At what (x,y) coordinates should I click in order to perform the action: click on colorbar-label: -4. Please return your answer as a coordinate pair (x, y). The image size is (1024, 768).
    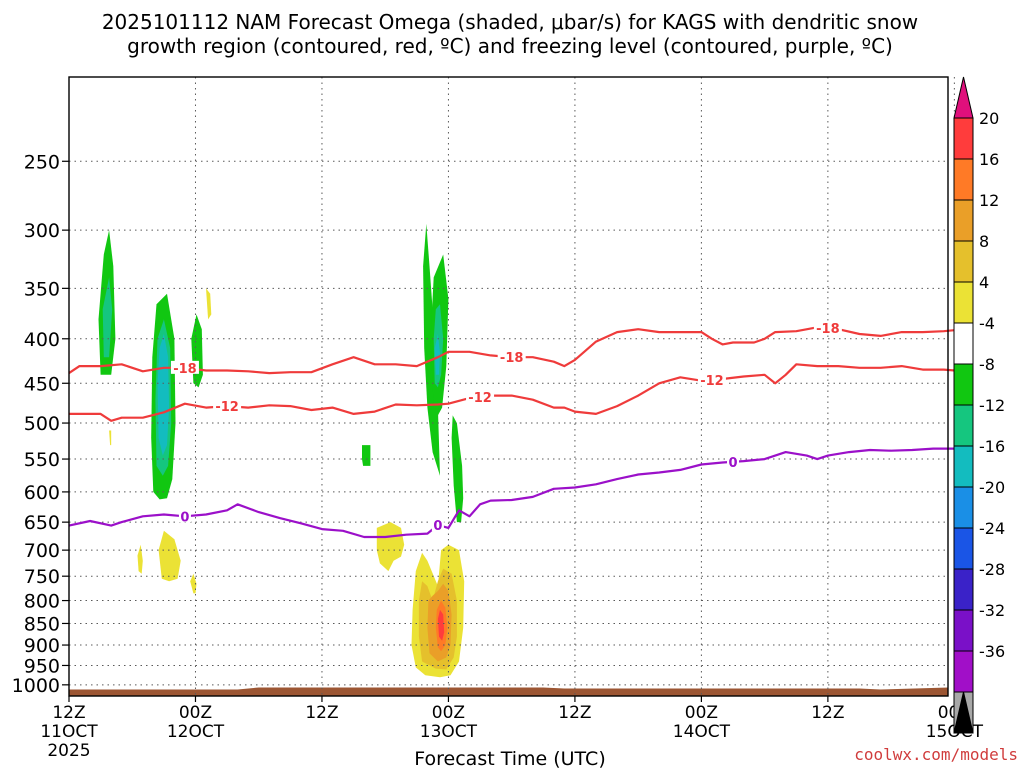
    Looking at the image, I should click on (987, 323).